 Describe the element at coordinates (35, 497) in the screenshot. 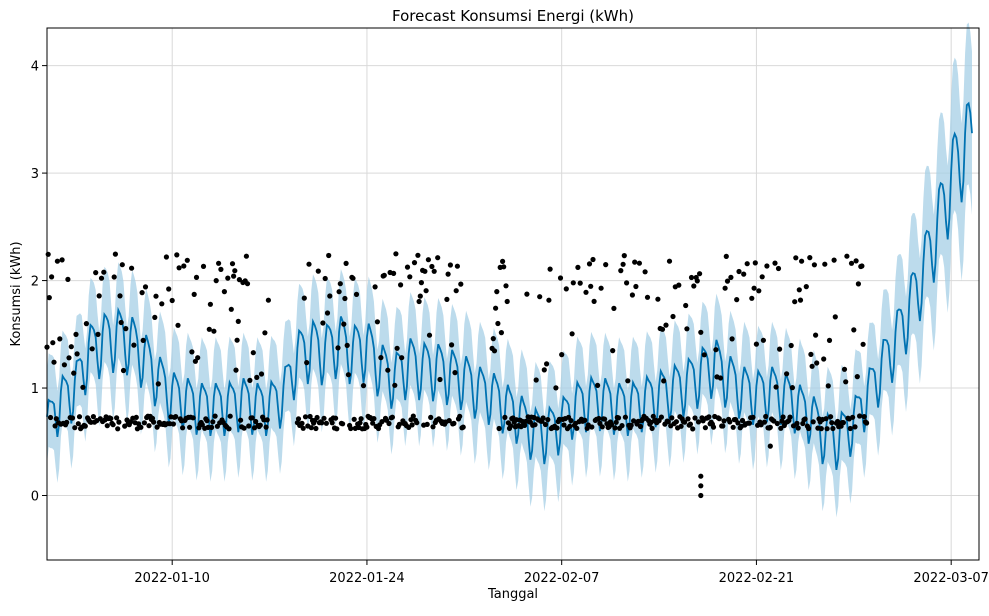

I see `y-tick-label: 0` at that location.